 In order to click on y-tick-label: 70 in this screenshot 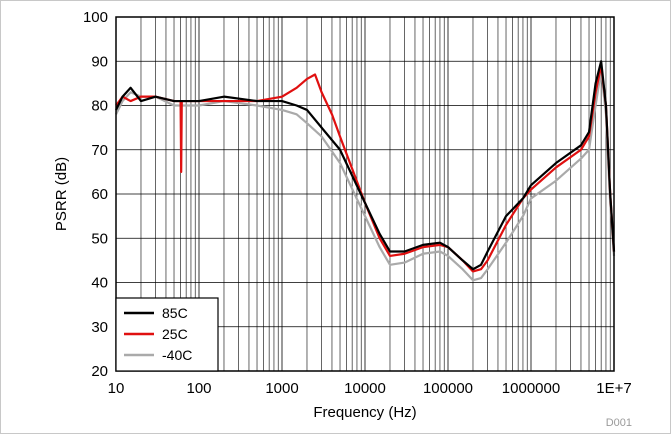, I will do `click(99, 150)`.